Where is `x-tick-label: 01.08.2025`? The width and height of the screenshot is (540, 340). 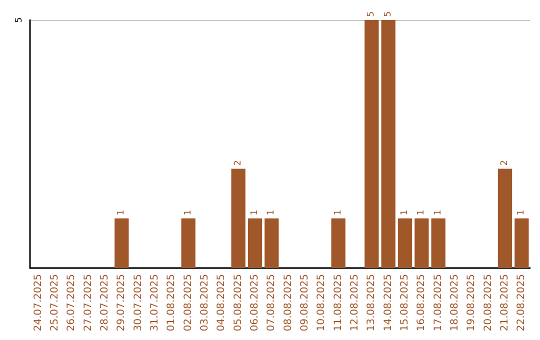
x-tick-label: 01.08.2025 is located at coordinates (172, 303).